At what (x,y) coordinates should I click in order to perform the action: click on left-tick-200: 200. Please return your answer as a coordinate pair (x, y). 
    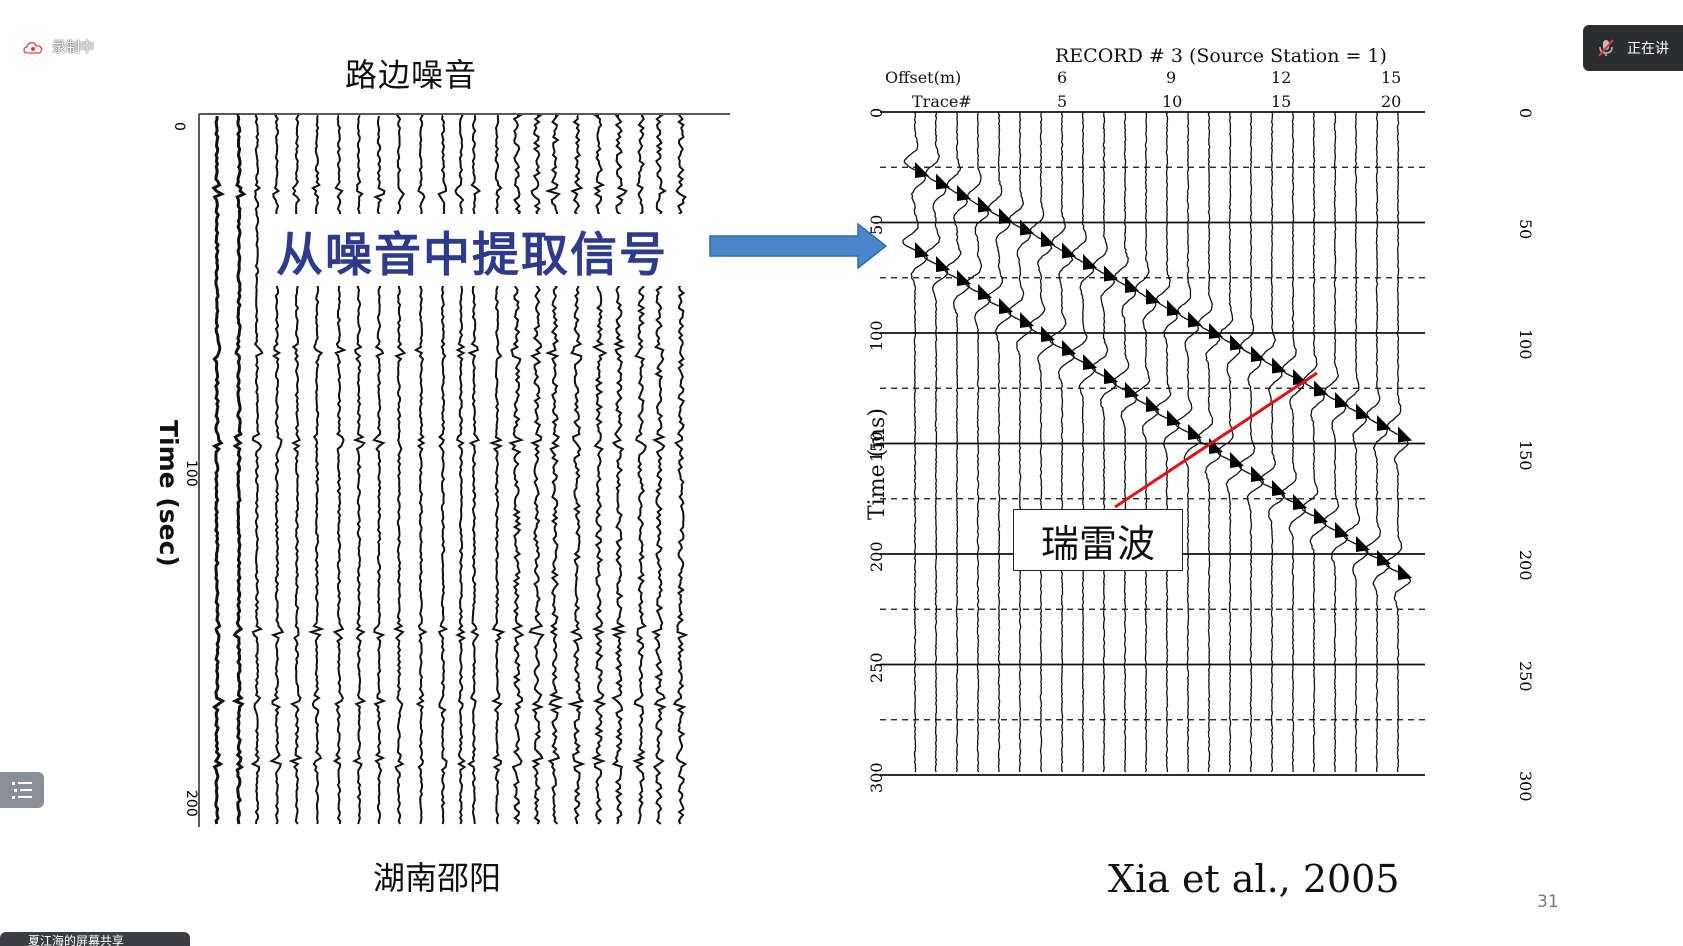
    Looking at the image, I should click on (191, 803).